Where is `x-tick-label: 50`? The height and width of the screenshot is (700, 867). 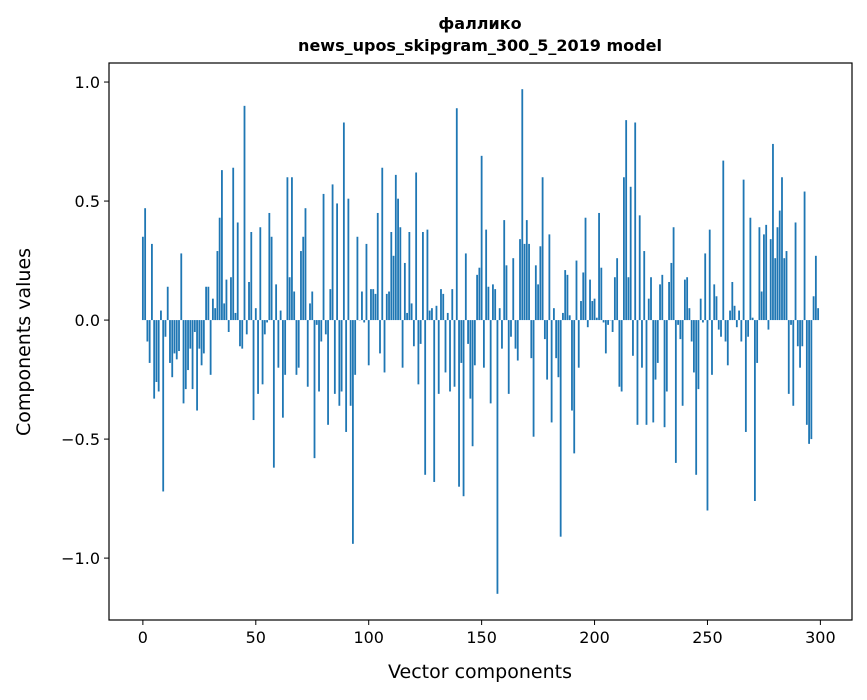 x-tick-label: 50 is located at coordinates (256, 637).